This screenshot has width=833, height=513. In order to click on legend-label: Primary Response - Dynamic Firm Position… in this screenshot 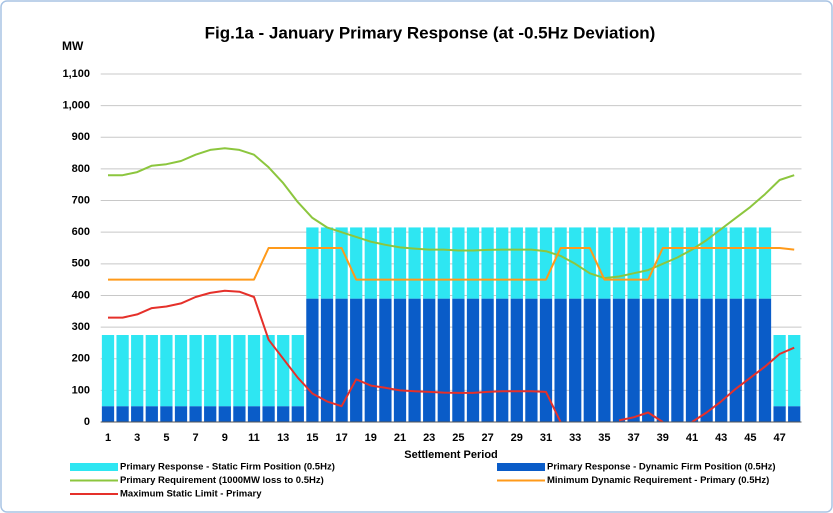, I will do `click(661, 467)`.